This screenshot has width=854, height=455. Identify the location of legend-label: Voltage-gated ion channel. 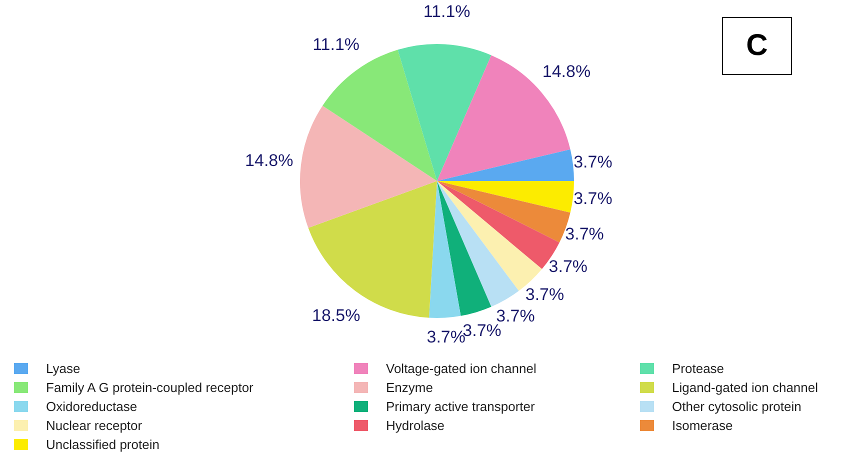
(461, 368).